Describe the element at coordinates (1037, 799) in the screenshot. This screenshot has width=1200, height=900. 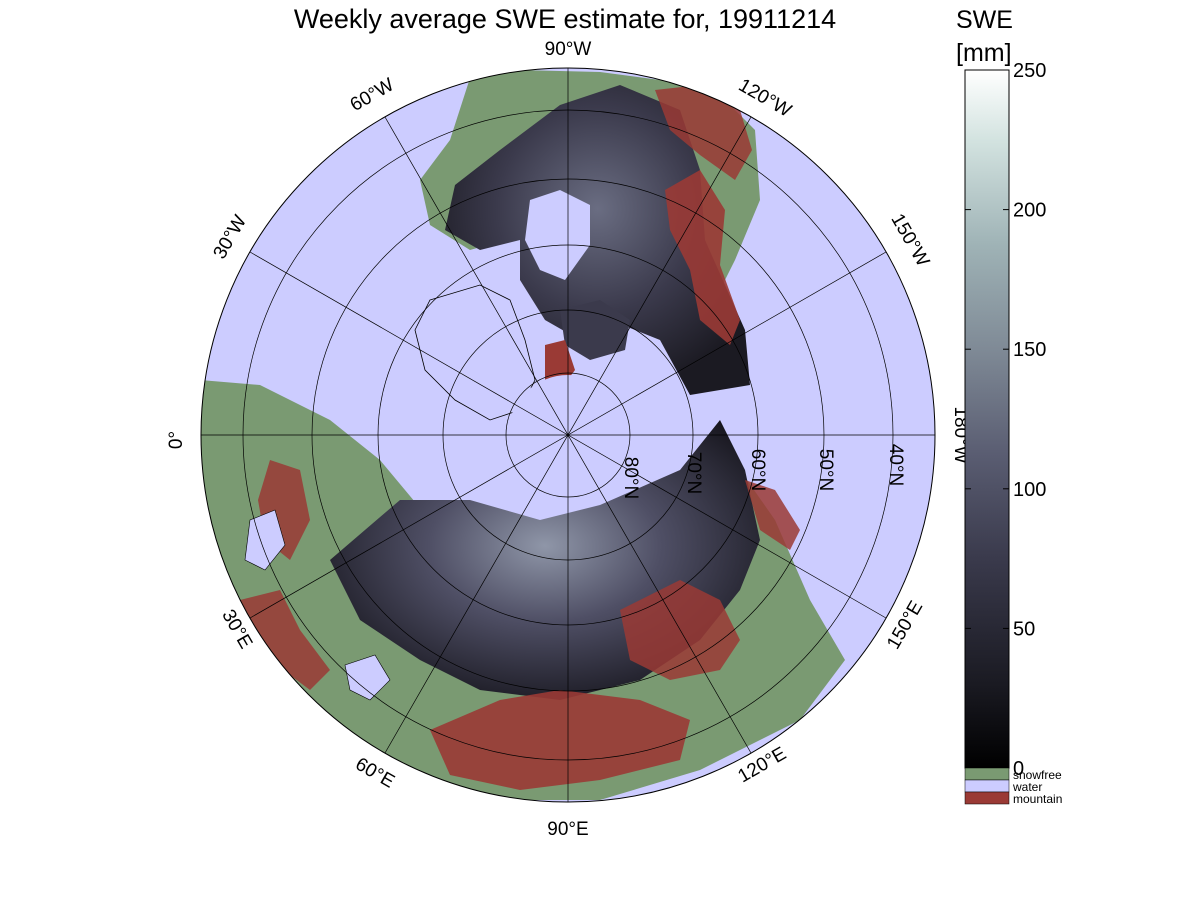
I see `category-mountain-label: mountain` at that location.